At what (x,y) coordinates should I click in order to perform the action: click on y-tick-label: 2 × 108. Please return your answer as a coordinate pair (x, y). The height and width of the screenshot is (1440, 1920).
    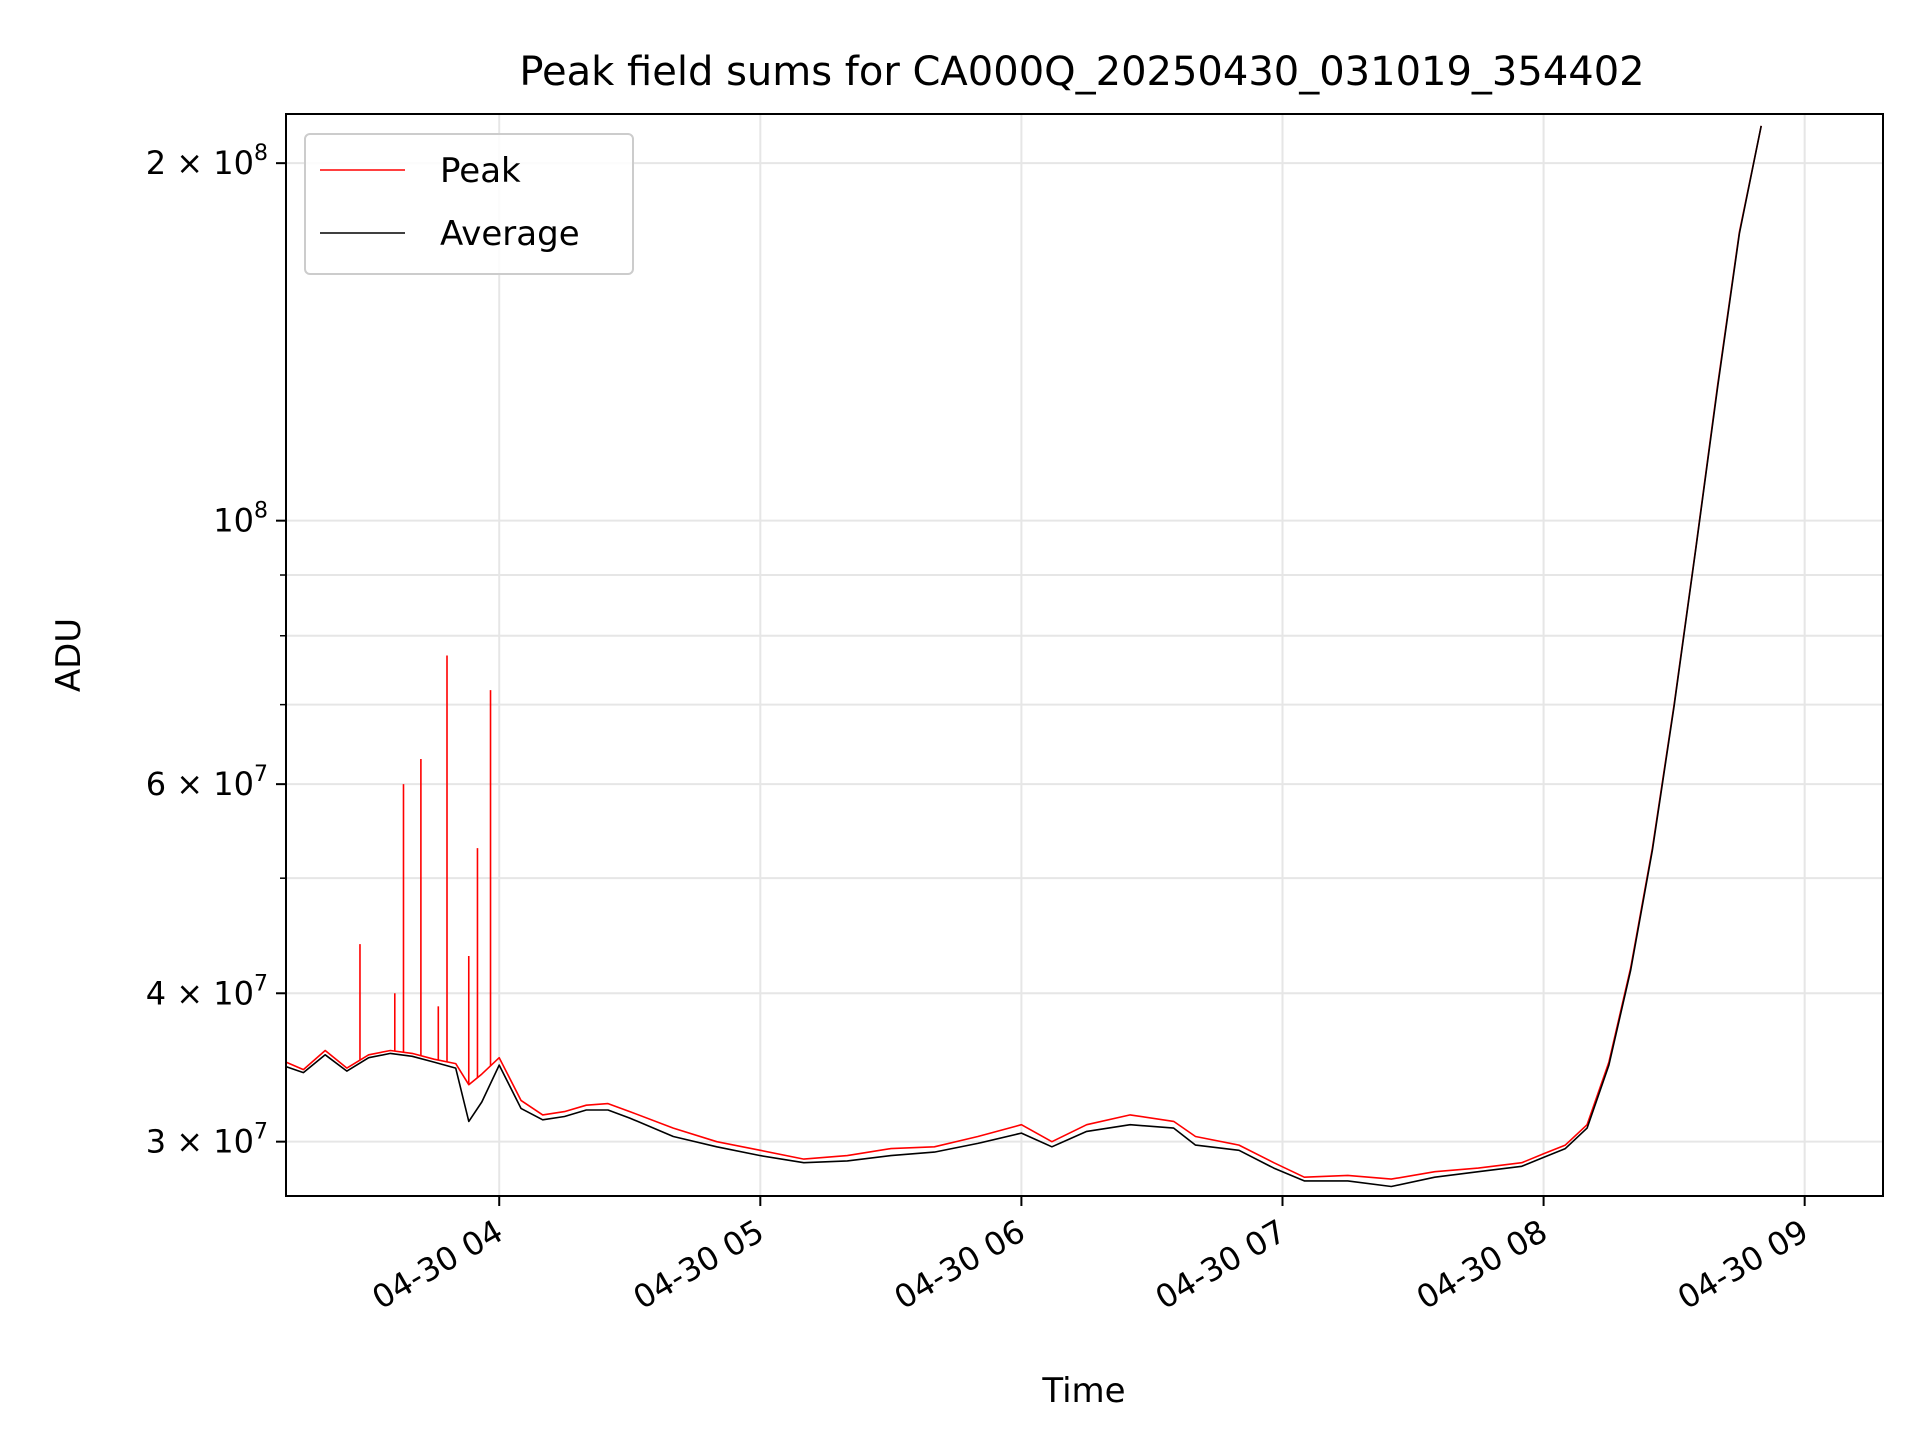
    Looking at the image, I should click on (207, 161).